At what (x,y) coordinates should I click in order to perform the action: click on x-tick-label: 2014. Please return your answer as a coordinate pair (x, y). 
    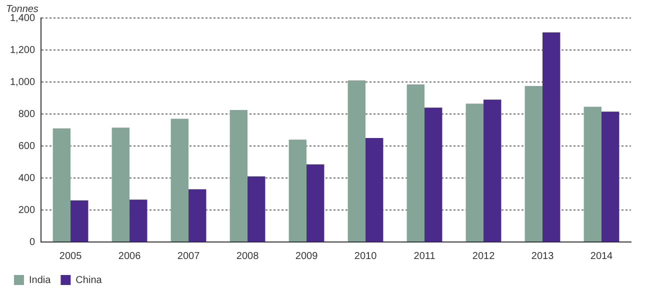
    Looking at the image, I should click on (602, 256).